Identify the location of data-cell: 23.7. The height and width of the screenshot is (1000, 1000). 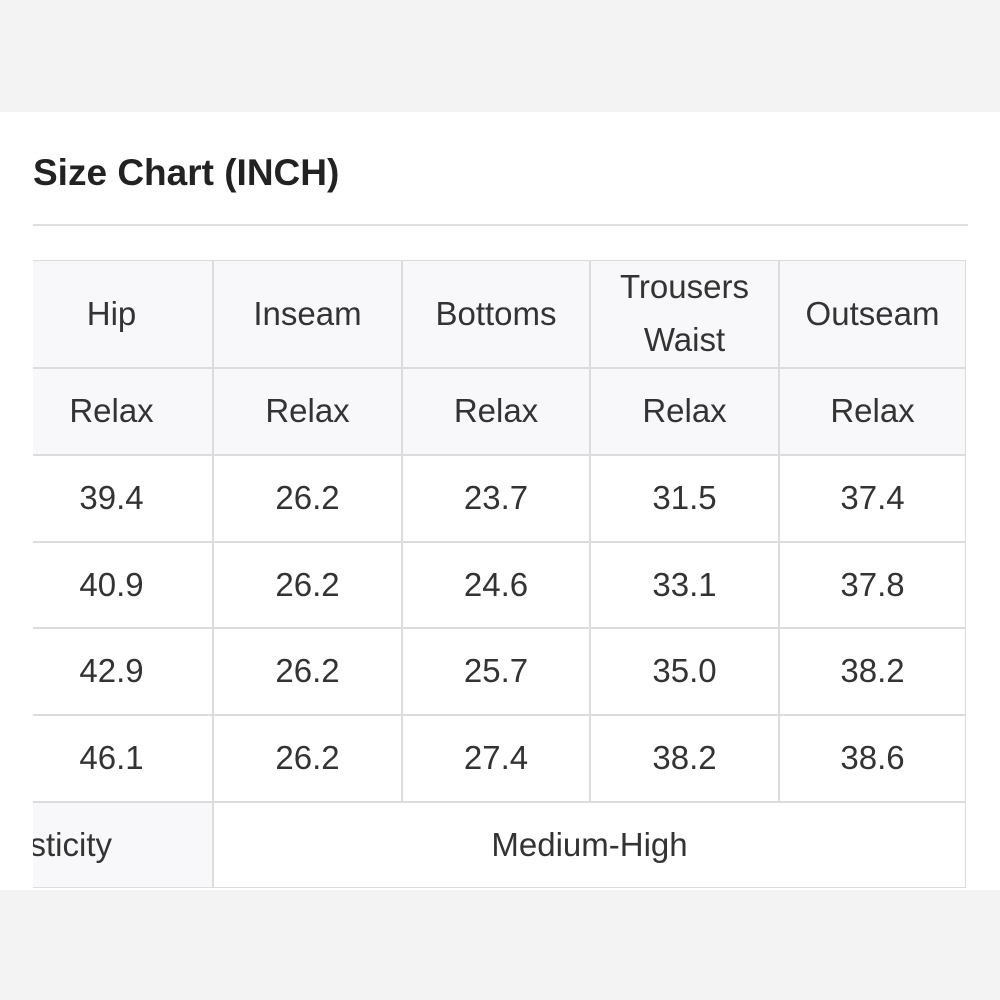
(496, 498).